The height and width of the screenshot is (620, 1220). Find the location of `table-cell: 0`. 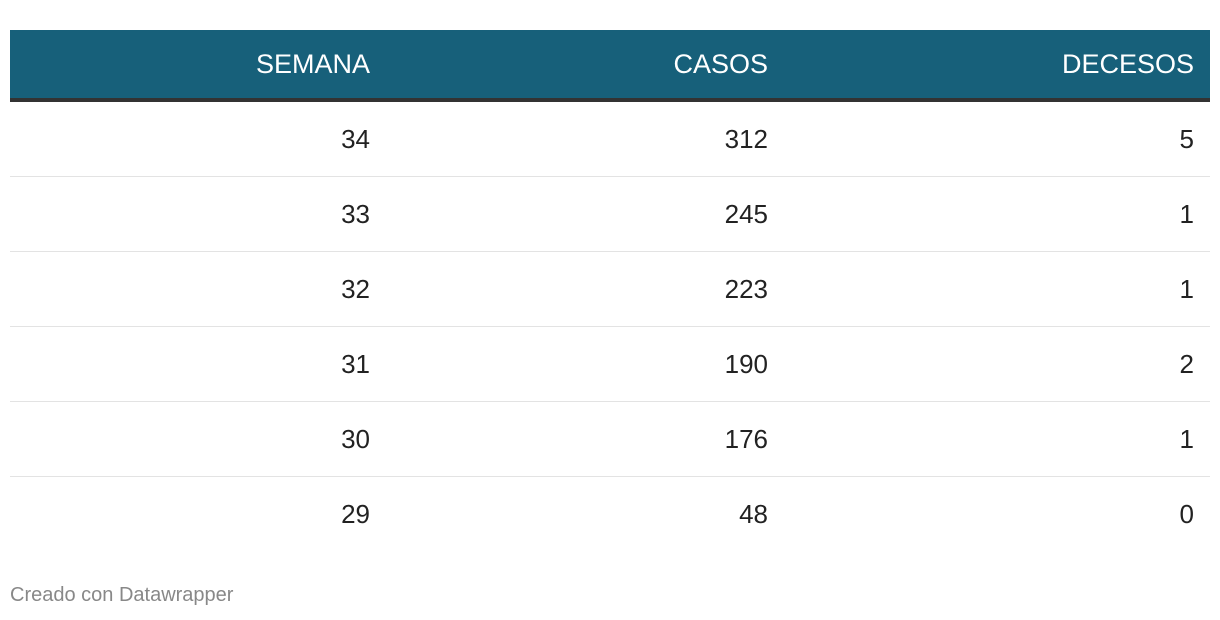

table-cell: 0 is located at coordinates (1186, 513).